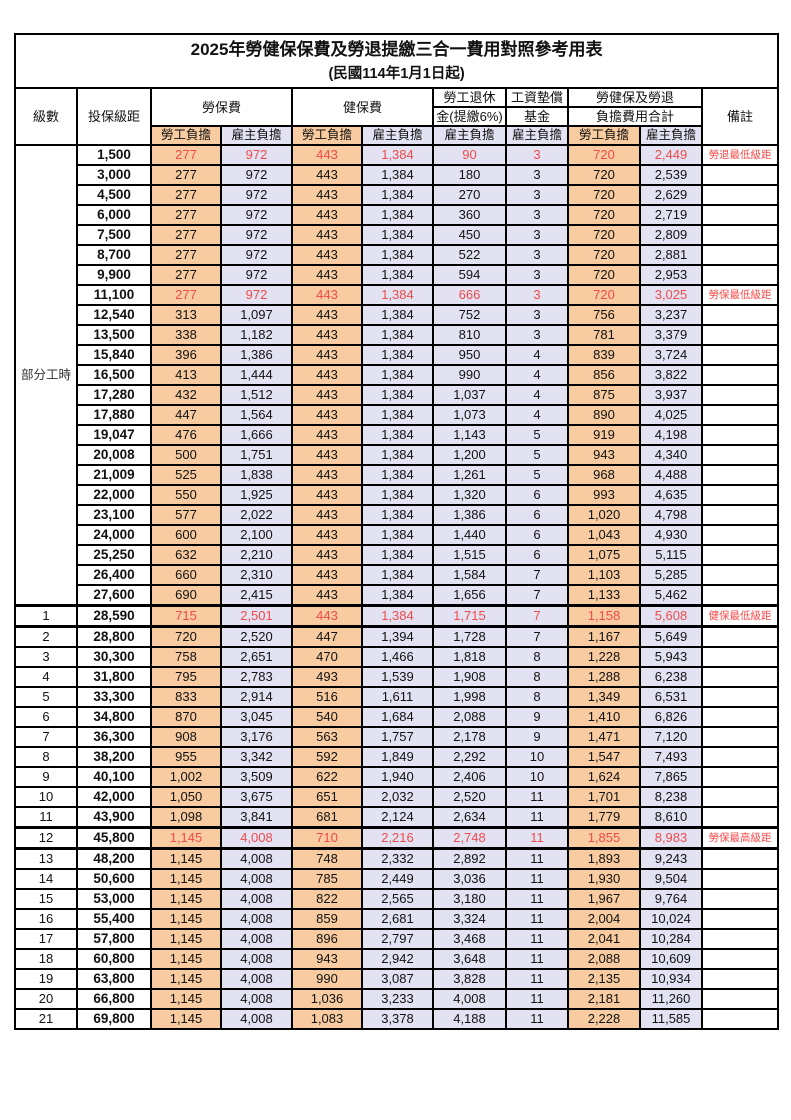  I want to click on fee-cell: 8,983, so click(671, 838).